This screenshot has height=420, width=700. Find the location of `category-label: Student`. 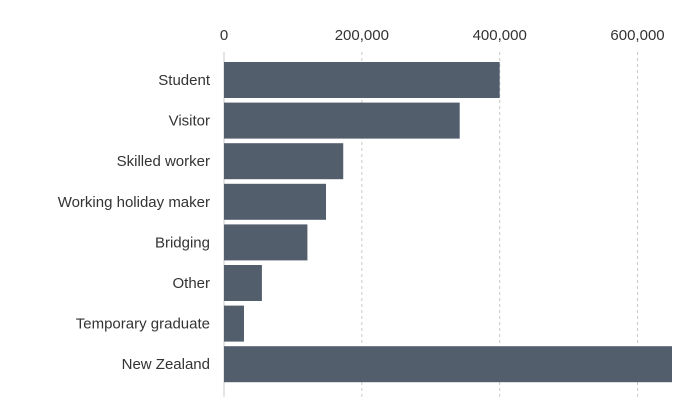

category-label: Student is located at coordinates (184, 80).